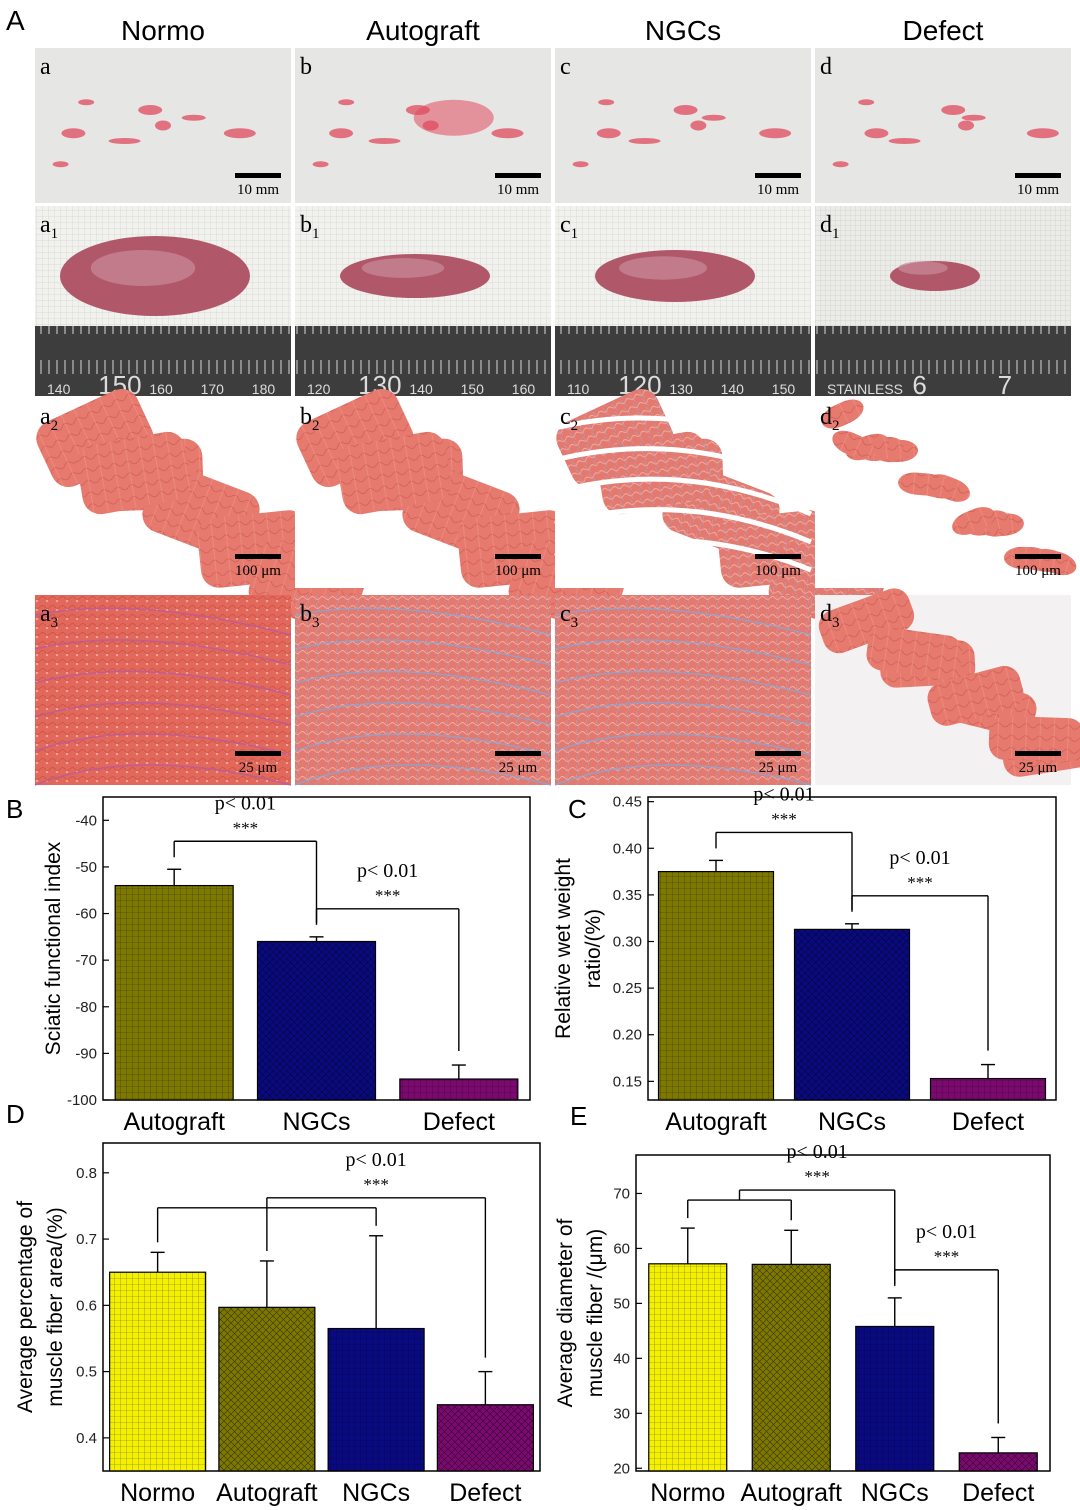 This screenshot has height=1510, width=1080. What do you see at coordinates (923, 268) in the screenshot?
I see `muscle-highlight` at bounding box center [923, 268].